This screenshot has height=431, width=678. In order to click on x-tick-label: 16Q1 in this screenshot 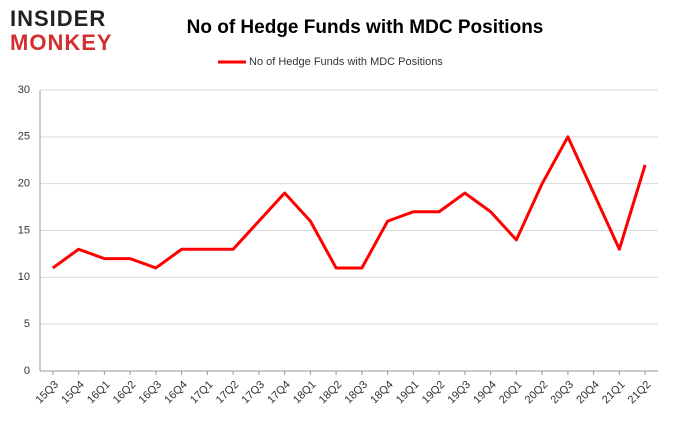, I will do `click(99, 393)`.